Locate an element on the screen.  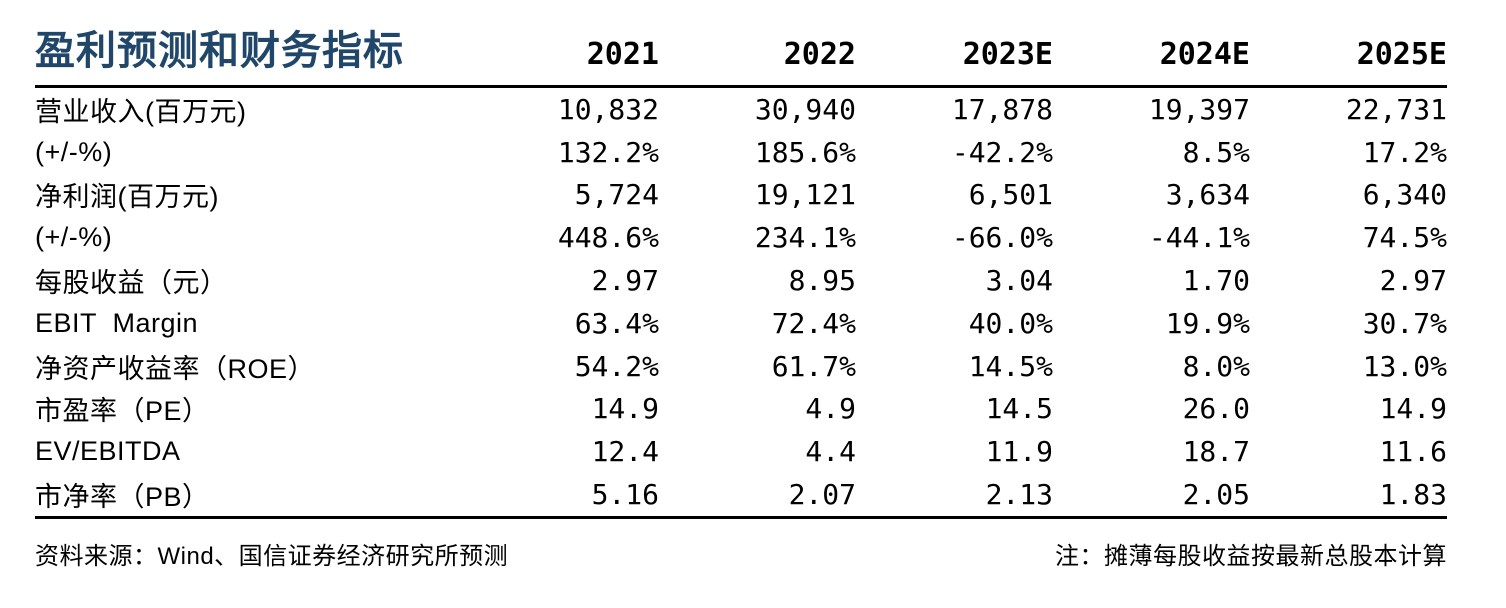
cell-value: 5,724 is located at coordinates (616, 195).